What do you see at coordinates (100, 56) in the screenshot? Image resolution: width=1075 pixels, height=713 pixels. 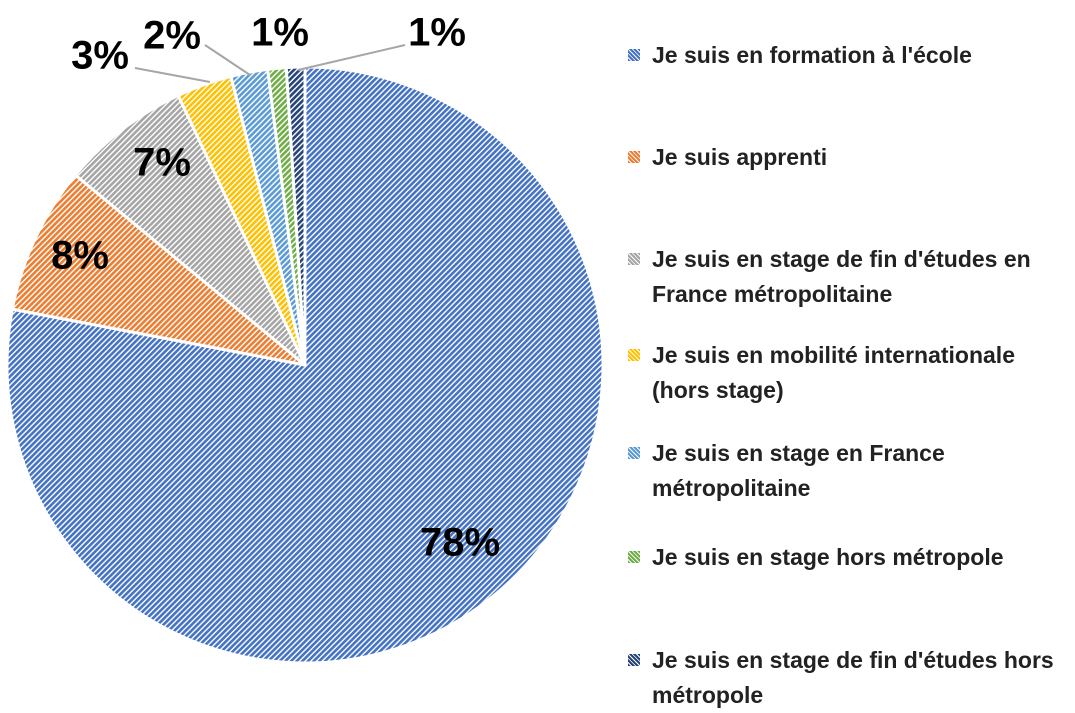 I see `data-label: 3%` at bounding box center [100, 56].